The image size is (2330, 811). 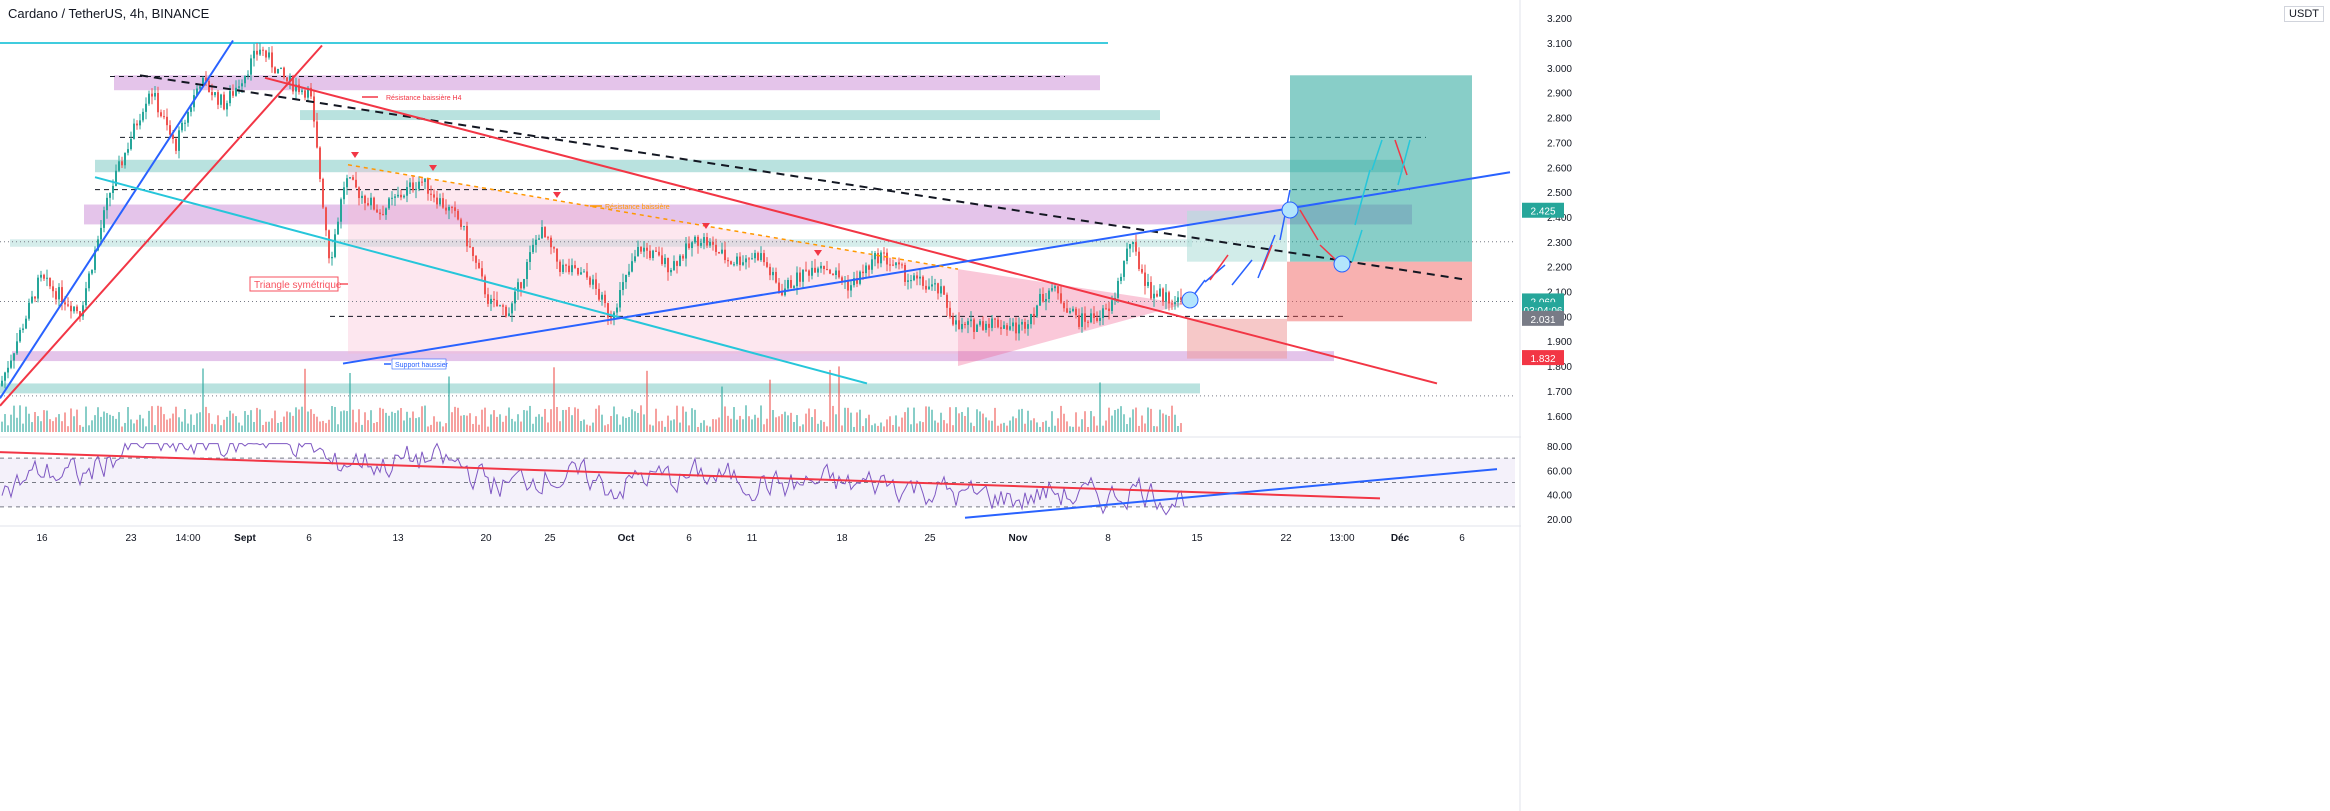 I want to click on price-tick-label: 1.800, so click(x=1559, y=367).